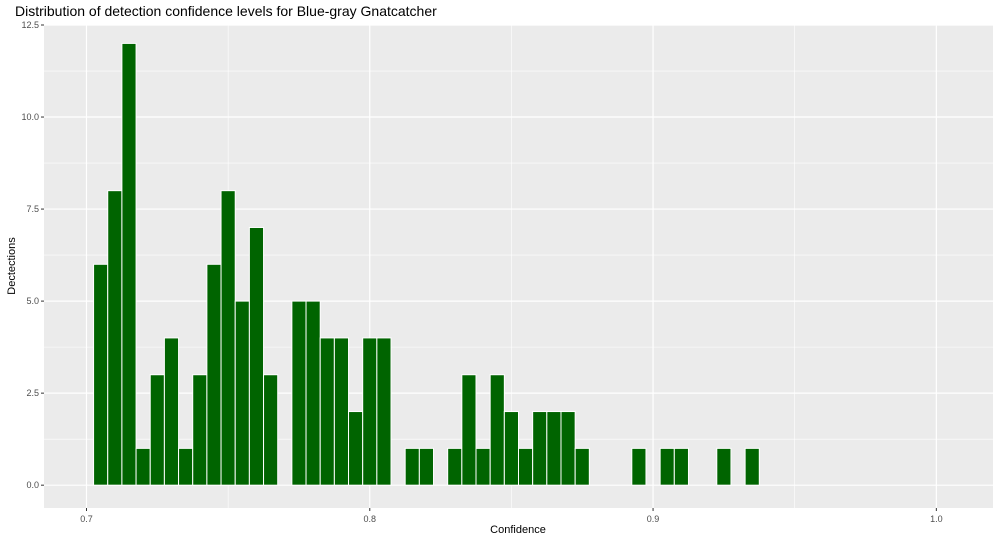 Image resolution: width=1000 pixels, height=543 pixels. Describe the element at coordinates (370, 519) in the screenshot. I see `x-tick-label: 0.8` at that location.